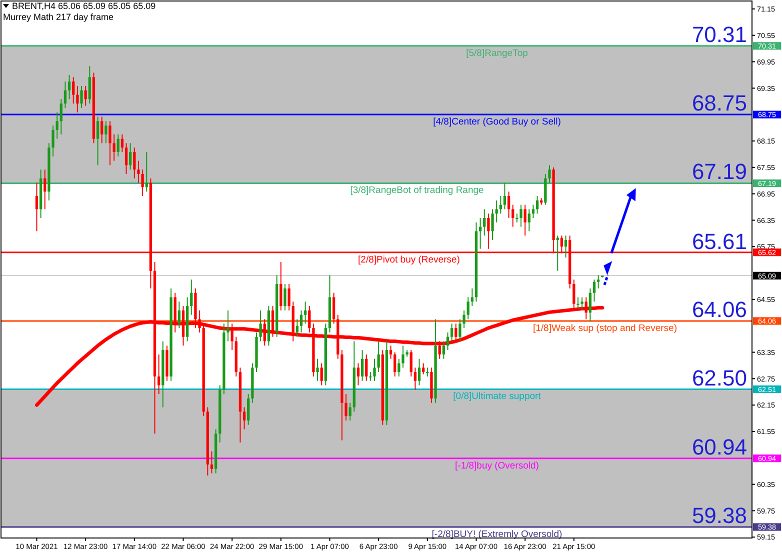 This screenshot has width=782, height=555. Describe the element at coordinates (719, 309) in the screenshot. I see `annotation: 64.06` at that location.